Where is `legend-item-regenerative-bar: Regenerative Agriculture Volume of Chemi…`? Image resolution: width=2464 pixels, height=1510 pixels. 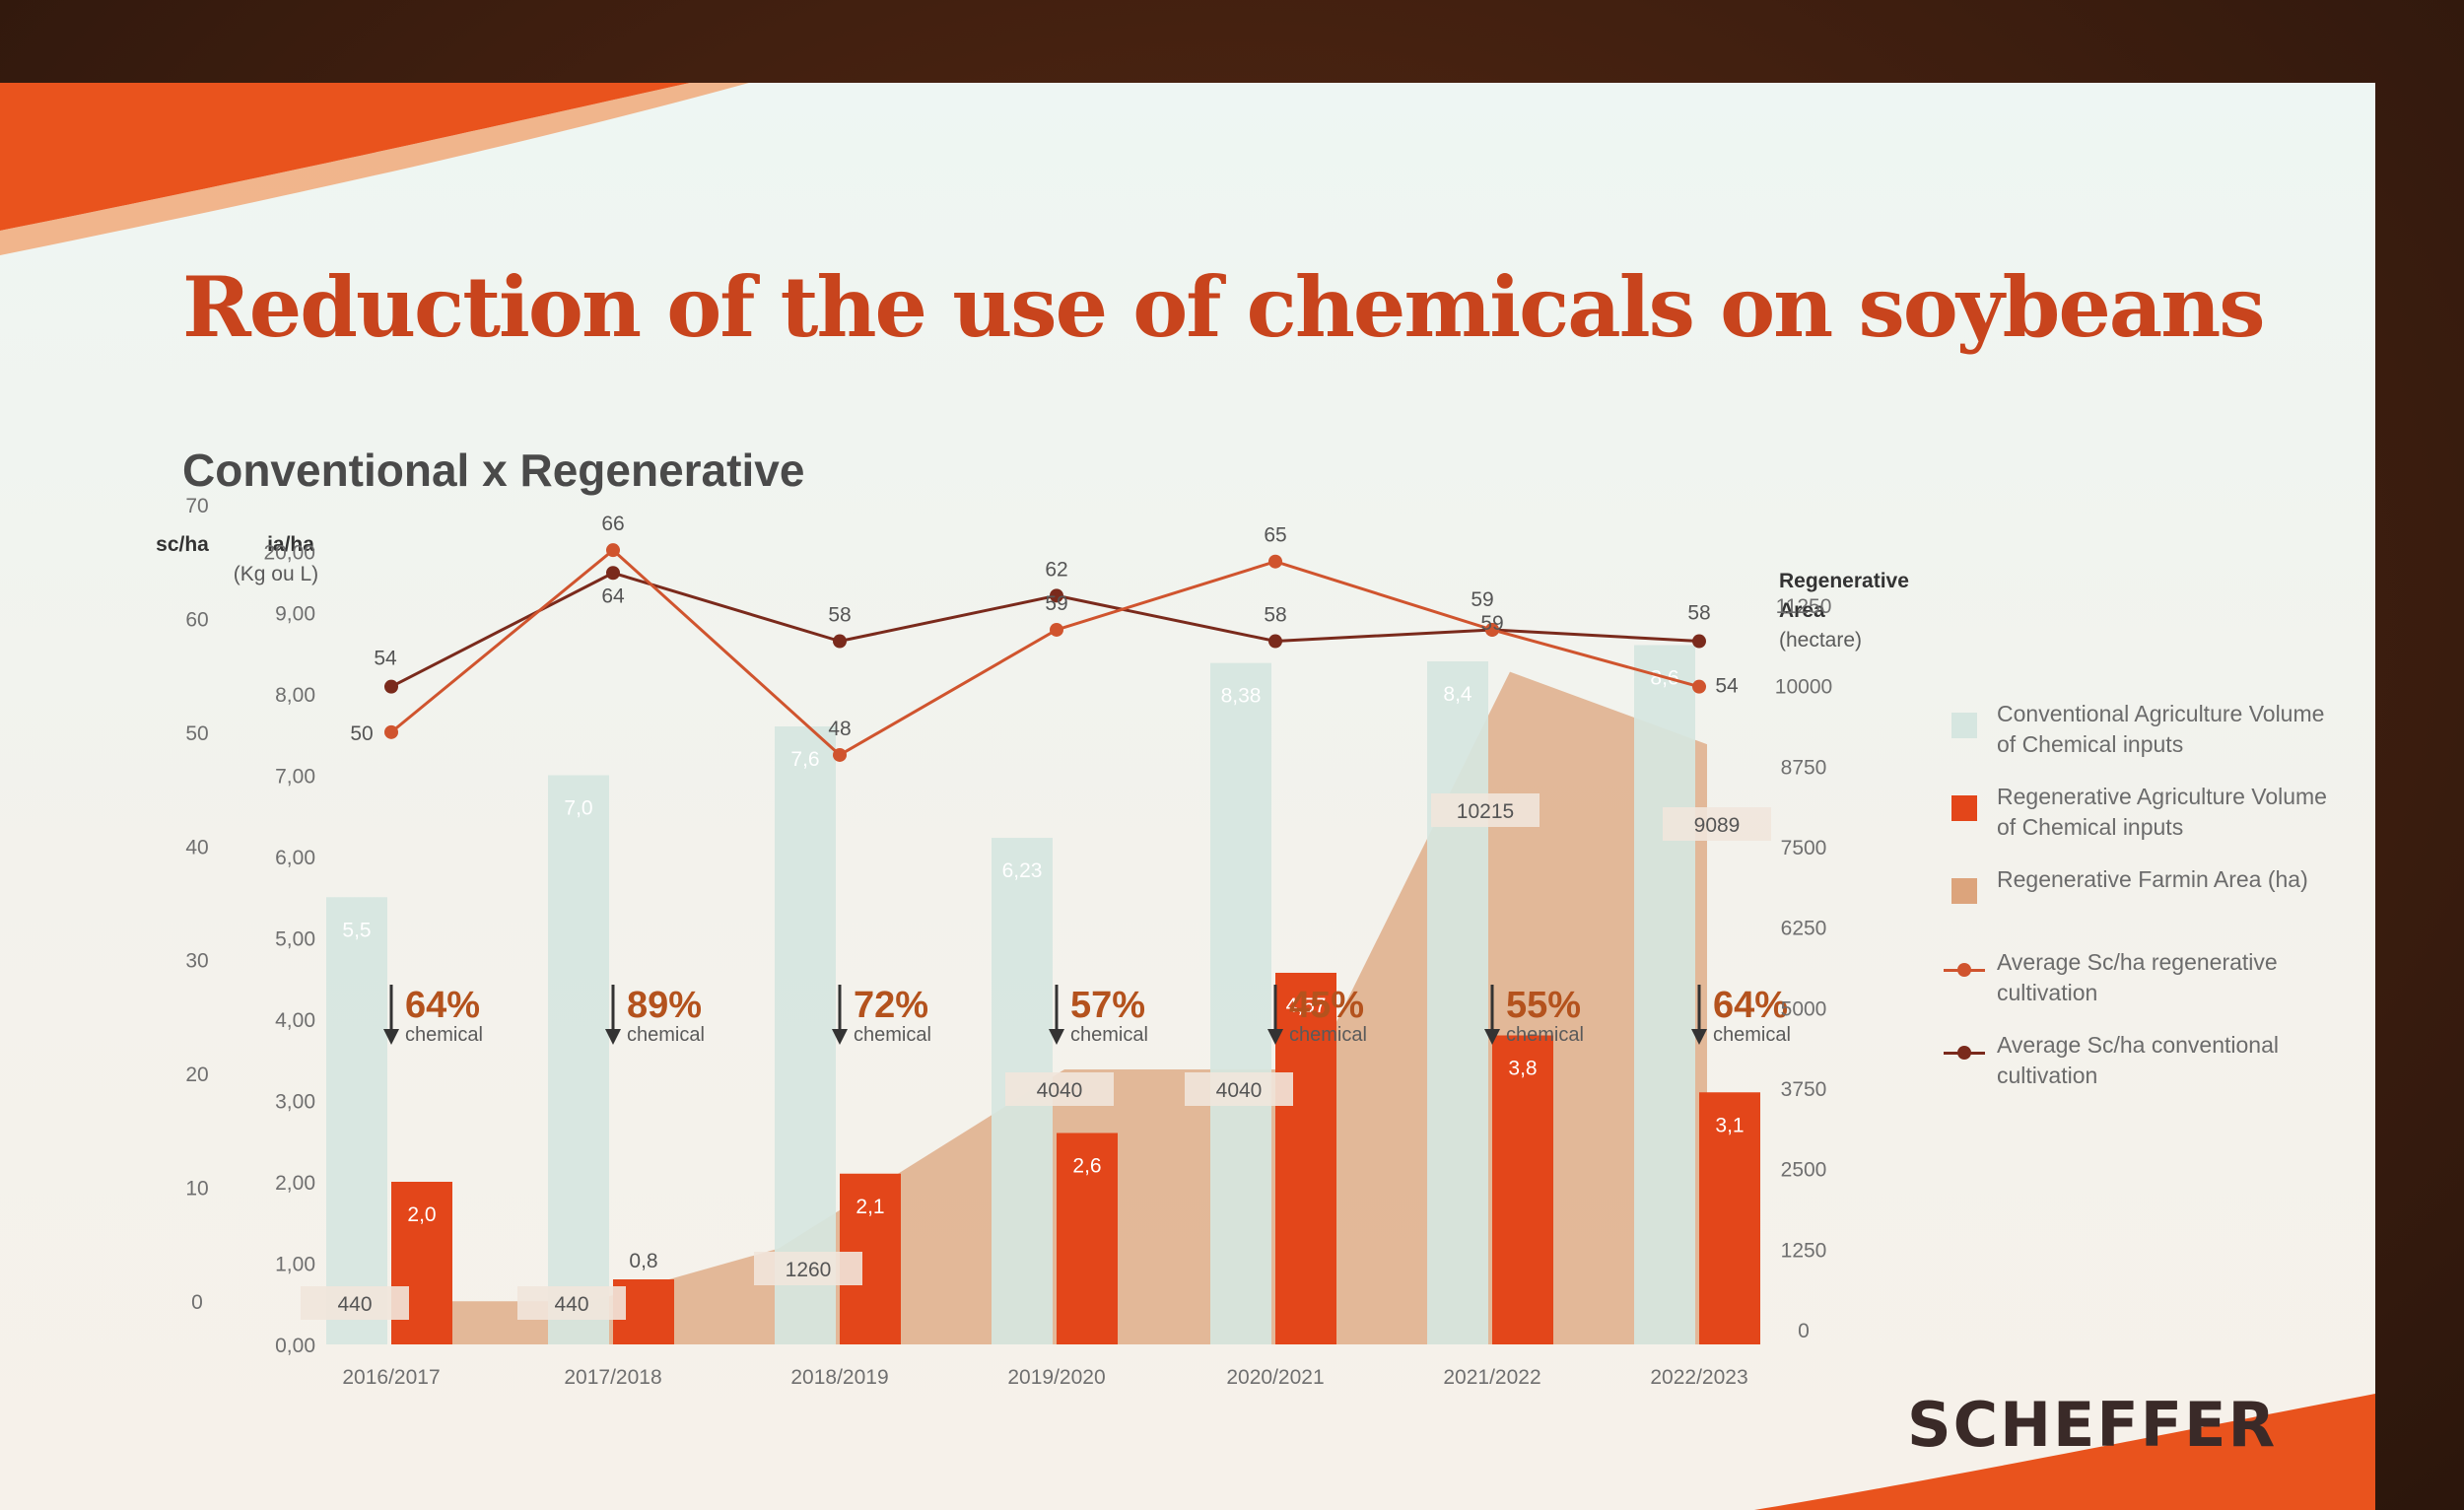 legend-item-regenerative-bar: Regenerative Agriculture Volume of Chemi… is located at coordinates (2148, 823).